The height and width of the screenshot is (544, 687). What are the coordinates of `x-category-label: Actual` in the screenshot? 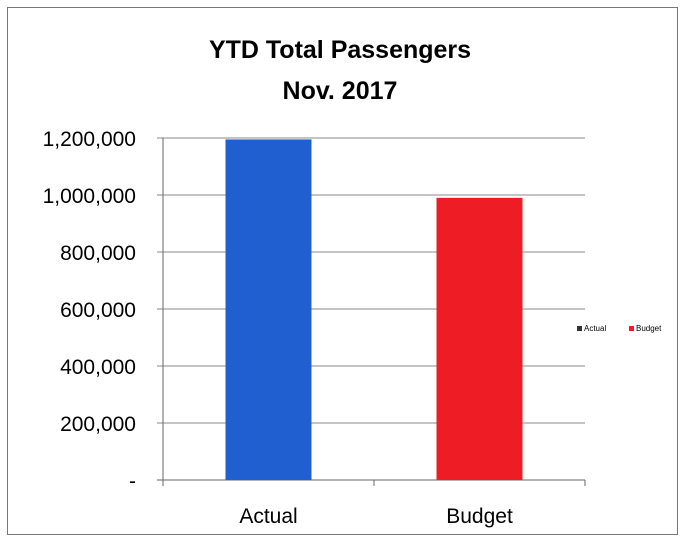 It's located at (268, 516).